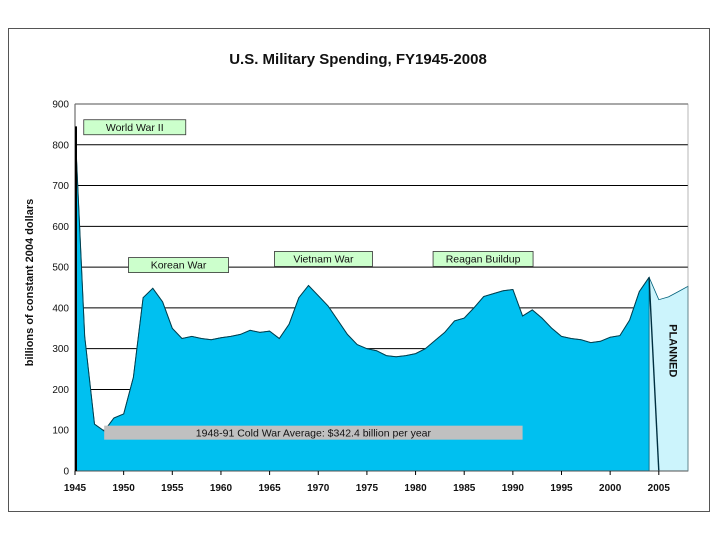  What do you see at coordinates (66, 472) in the screenshot?
I see `y-tick-label: 0` at bounding box center [66, 472].